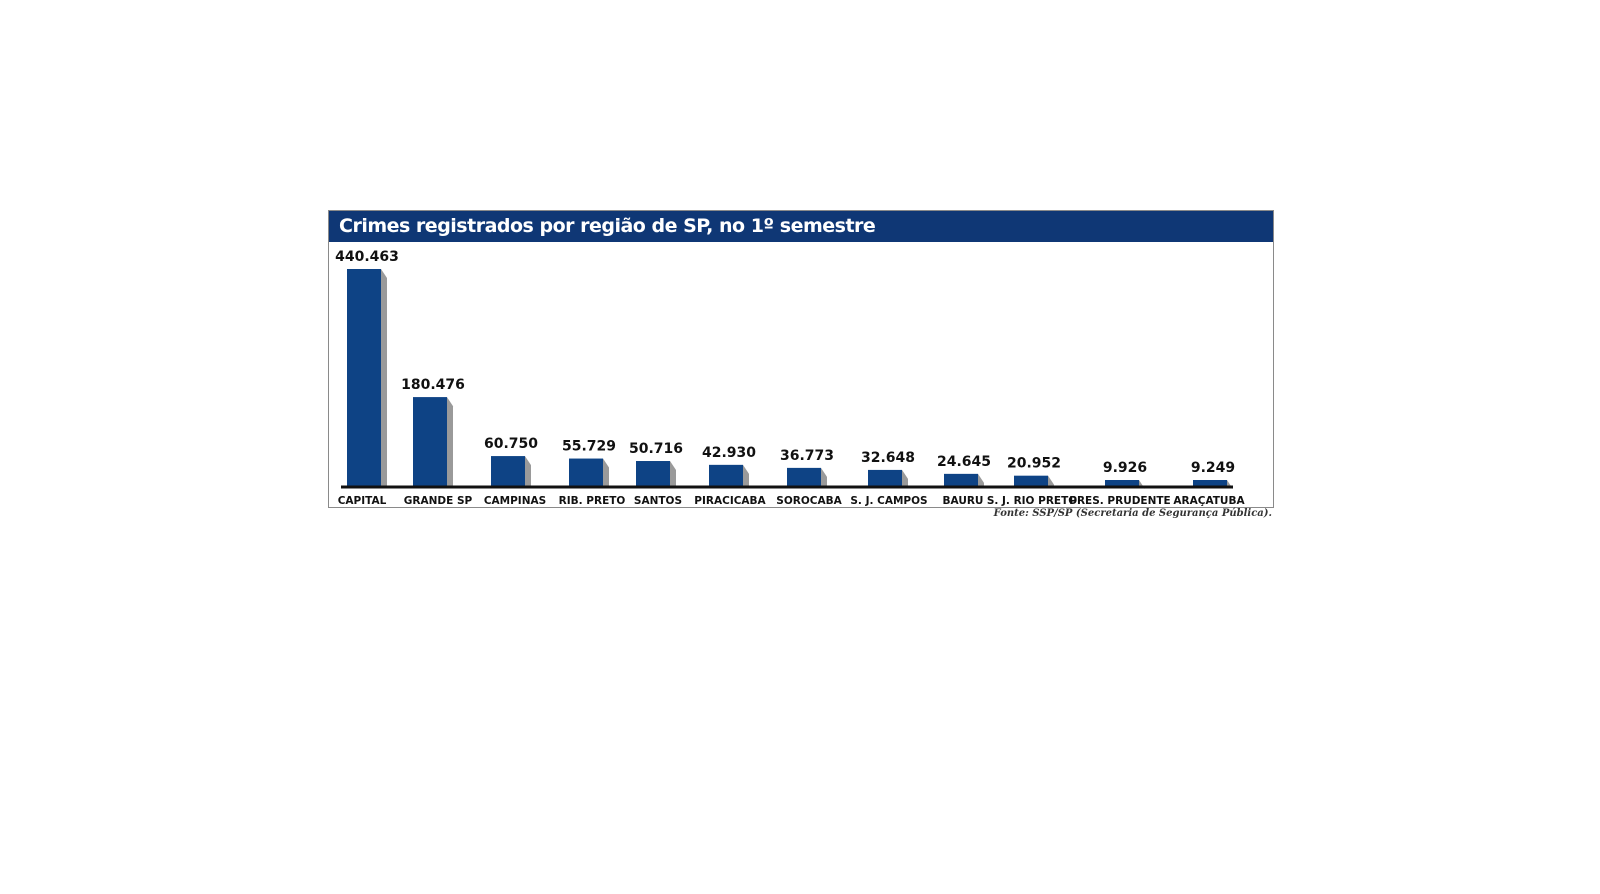 The height and width of the screenshot is (894, 1600). Describe the element at coordinates (1209, 501) in the screenshot. I see `category-label: ARAÇATUBA` at that location.